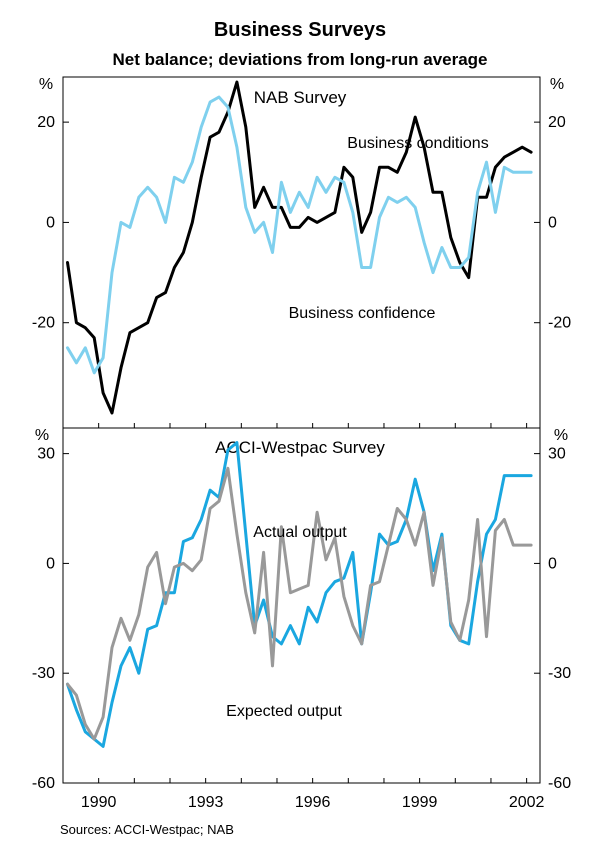 The height and width of the screenshot is (858, 600). What do you see at coordinates (99, 802) in the screenshot?
I see `x-tick-label: 1990` at bounding box center [99, 802].